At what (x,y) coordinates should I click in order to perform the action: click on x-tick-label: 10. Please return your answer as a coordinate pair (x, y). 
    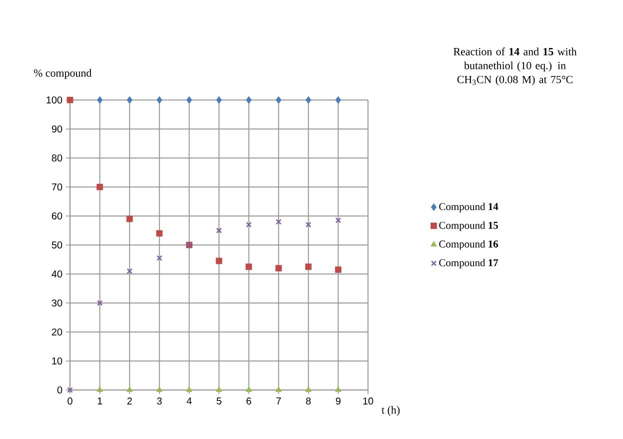
    Looking at the image, I should click on (368, 401).